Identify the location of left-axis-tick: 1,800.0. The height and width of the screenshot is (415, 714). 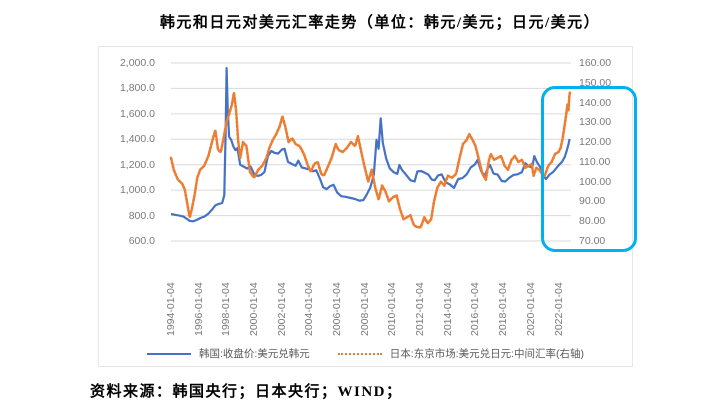
(137, 88).